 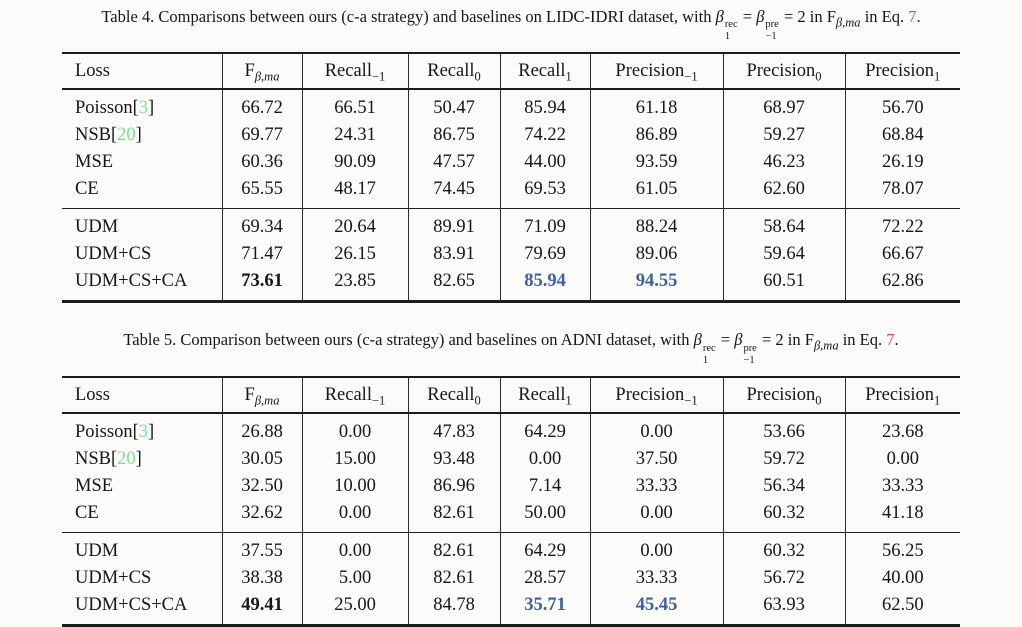 I want to click on metric-value: 60.36, so click(x=261, y=163).